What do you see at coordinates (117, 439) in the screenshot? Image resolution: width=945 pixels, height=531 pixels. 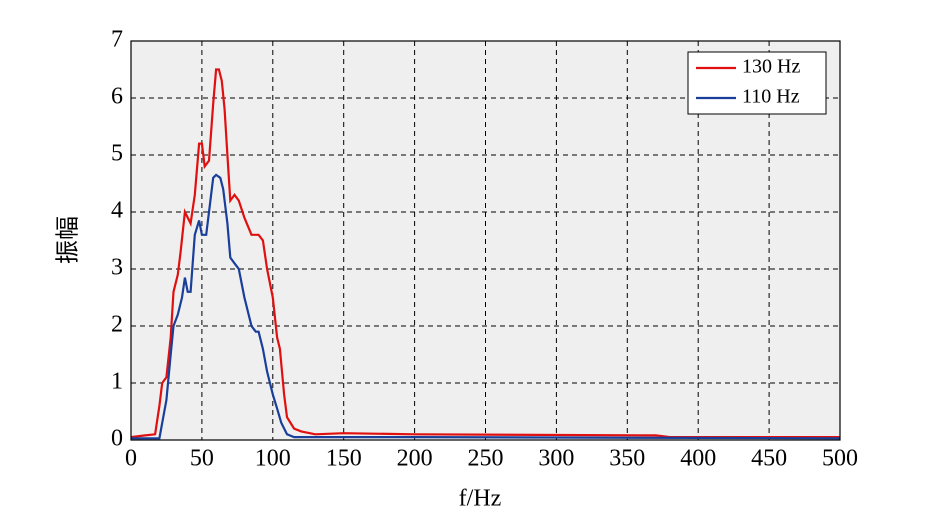 I see `y-tick-label: 0` at bounding box center [117, 439].